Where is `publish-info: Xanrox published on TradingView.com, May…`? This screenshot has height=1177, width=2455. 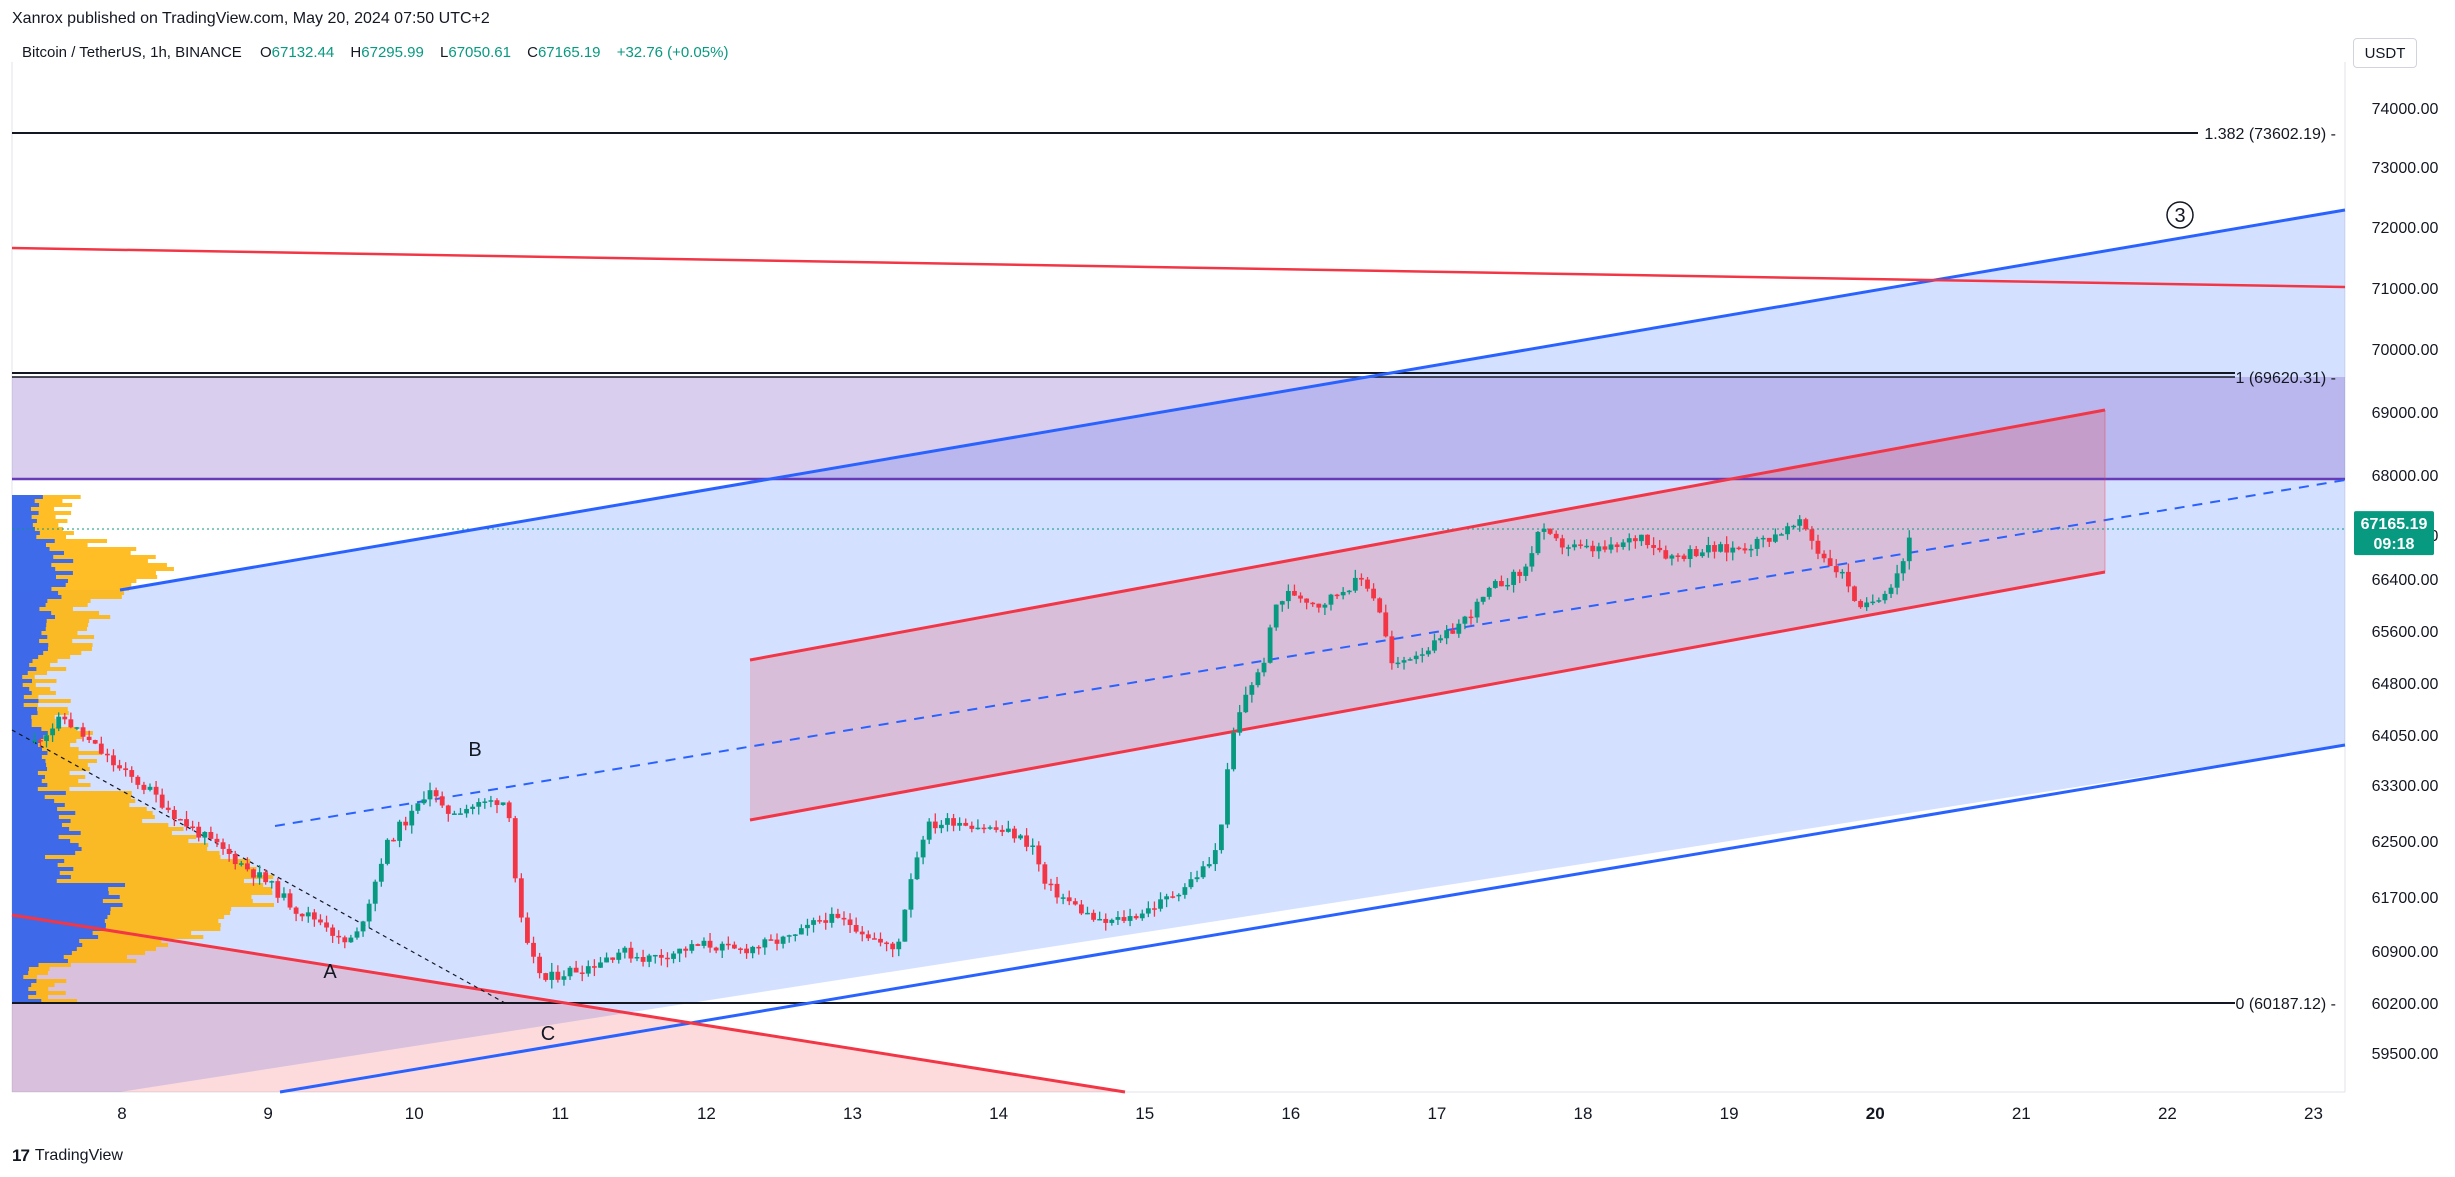
publish-info: Xanrox published on TradingView.com, May… is located at coordinates (251, 18).